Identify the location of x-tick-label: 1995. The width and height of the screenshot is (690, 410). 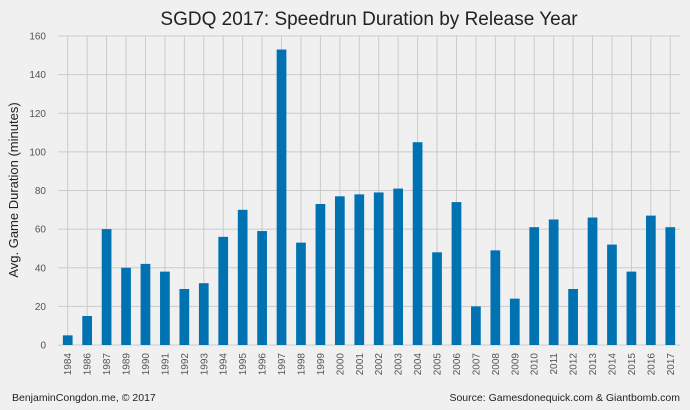
(243, 364).